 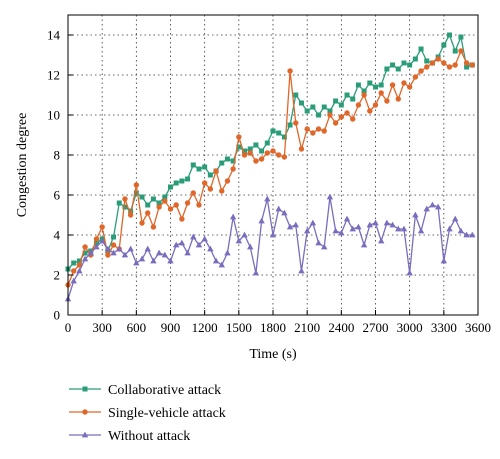 What do you see at coordinates (164, 390) in the screenshot?
I see `legend-label: Collaborative attack` at bounding box center [164, 390].